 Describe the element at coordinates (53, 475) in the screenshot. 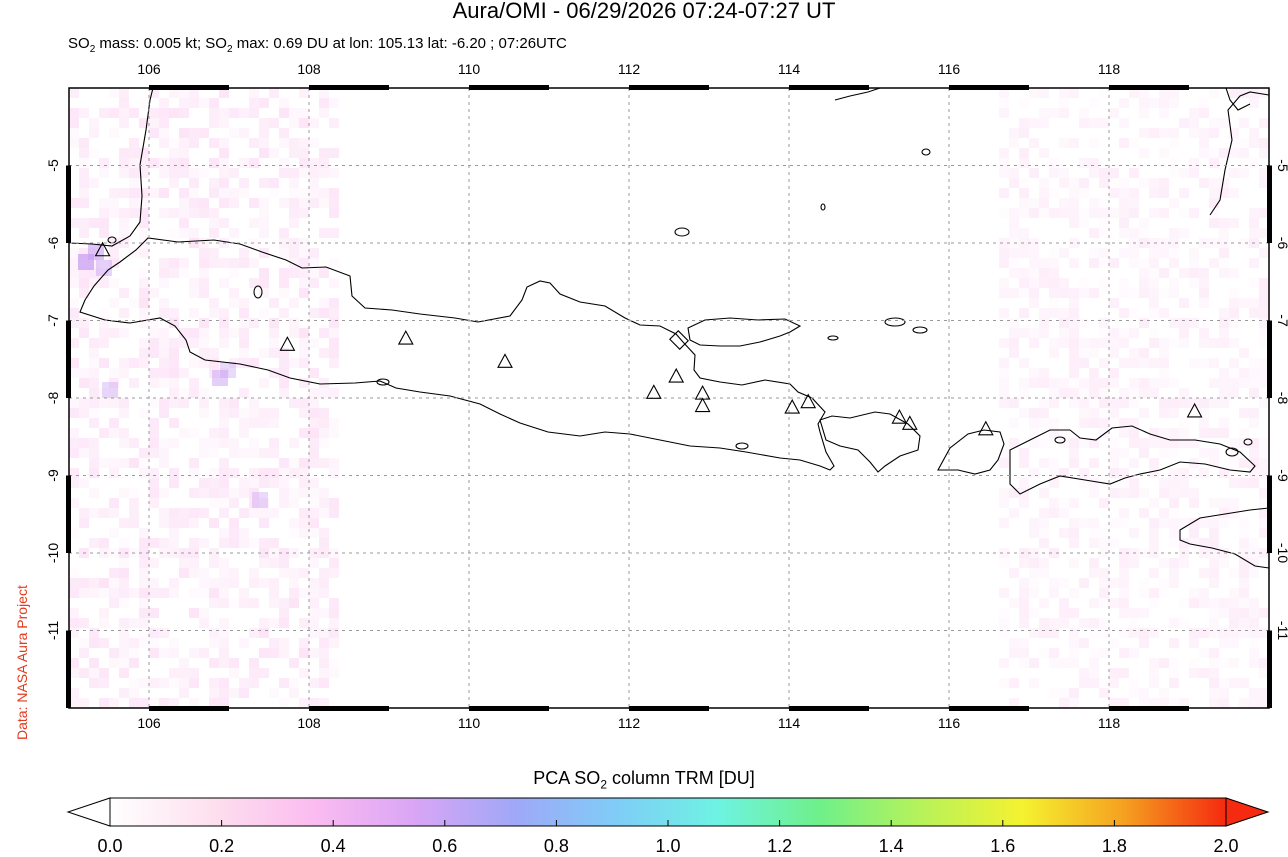

I see `y-tick-label-left: -9` at that location.